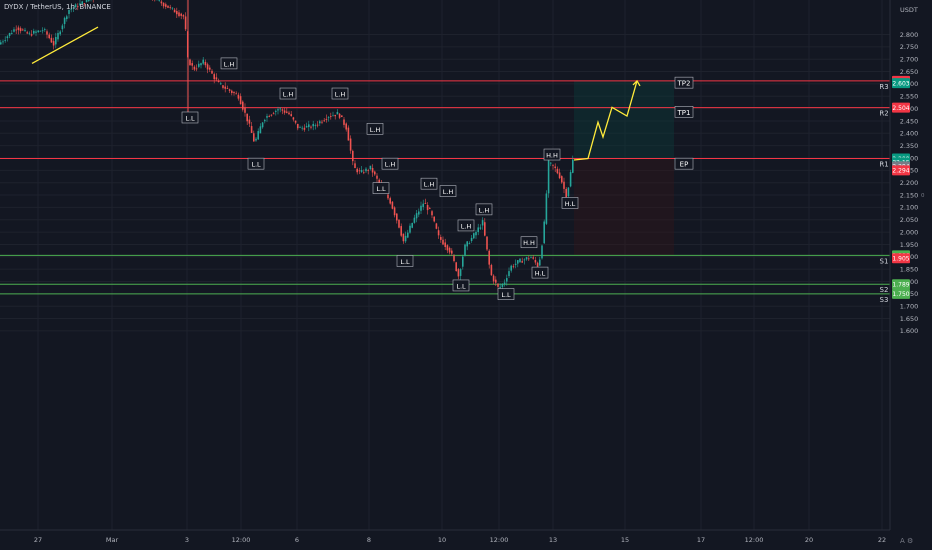  What do you see at coordinates (625, 540) in the screenshot?
I see `x-tick-label: 15` at bounding box center [625, 540].